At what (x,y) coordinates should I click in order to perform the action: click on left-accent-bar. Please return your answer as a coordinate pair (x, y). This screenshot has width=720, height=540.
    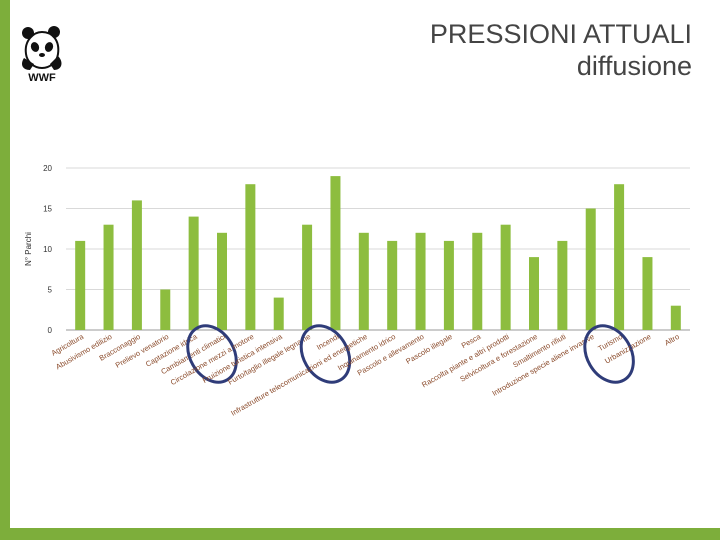
    Looking at the image, I should click on (5, 270).